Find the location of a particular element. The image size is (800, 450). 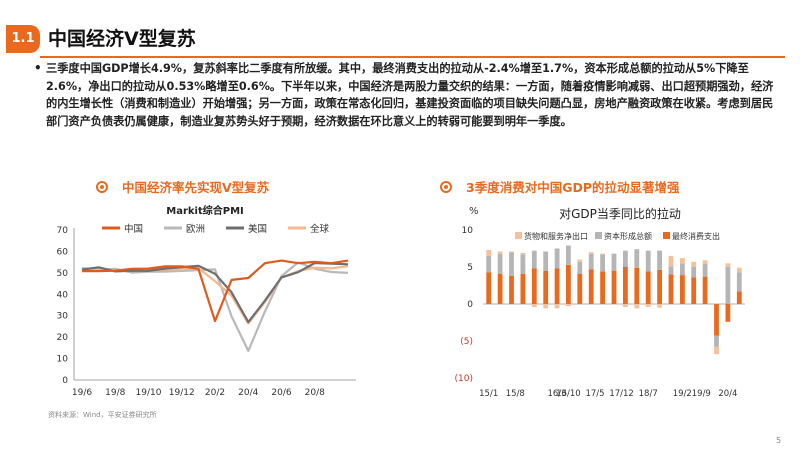

x-tick-label: 16/10 is located at coordinates (568, 394).